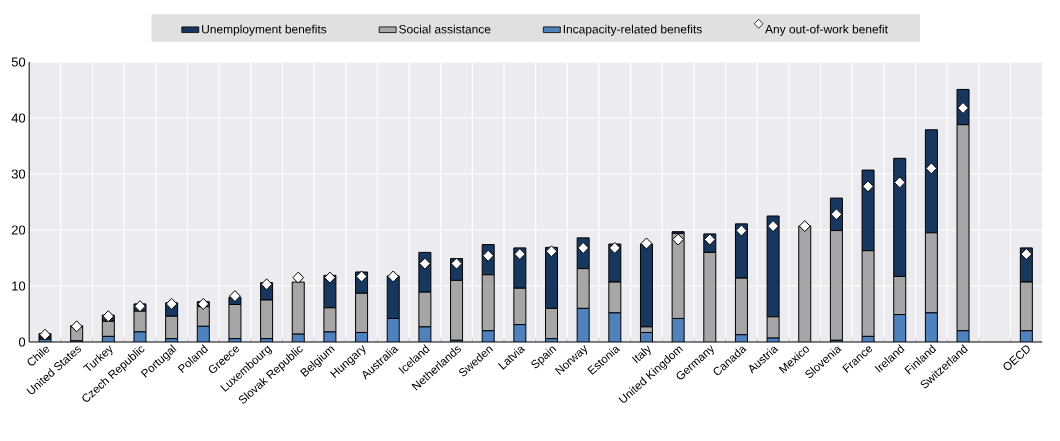 Image resolution: width=1060 pixels, height=441 pixels. Describe the element at coordinates (18, 62) in the screenshot. I see `y-tick-label: 50` at that location.